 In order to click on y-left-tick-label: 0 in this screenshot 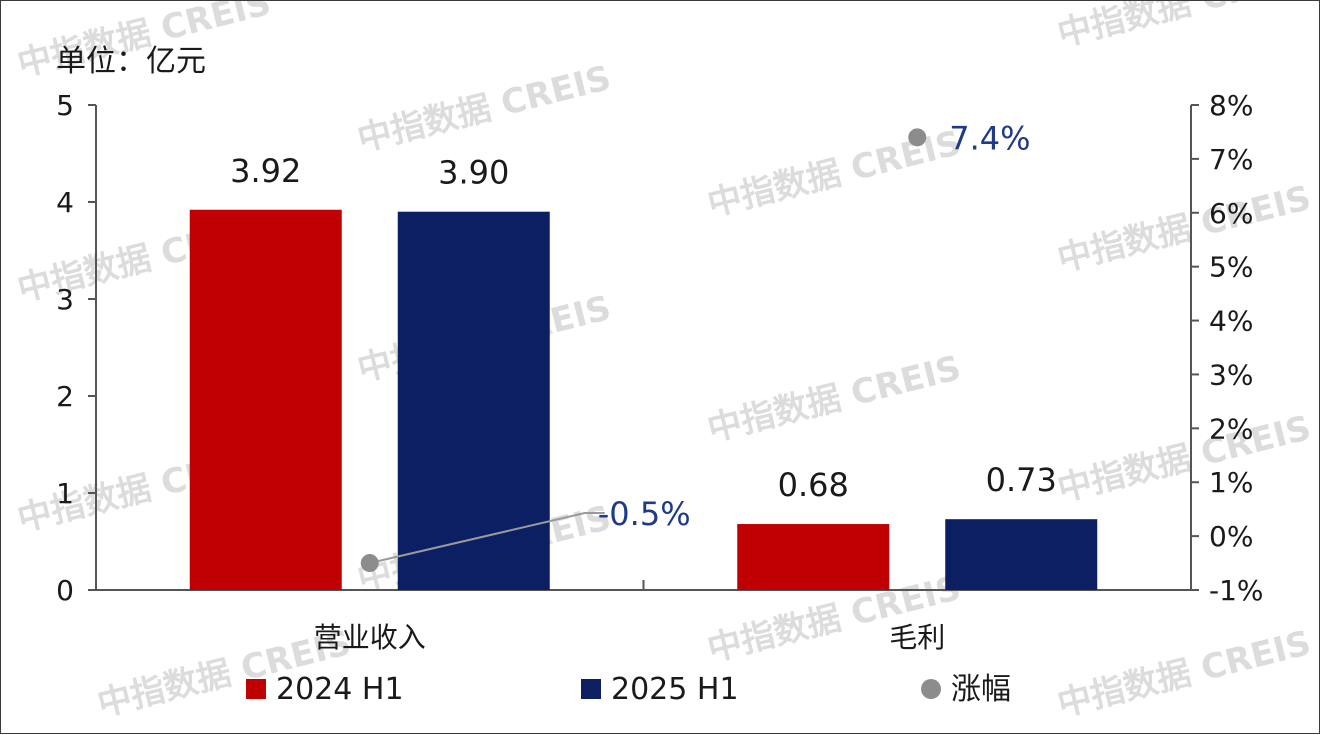, I will do `click(65, 590)`.